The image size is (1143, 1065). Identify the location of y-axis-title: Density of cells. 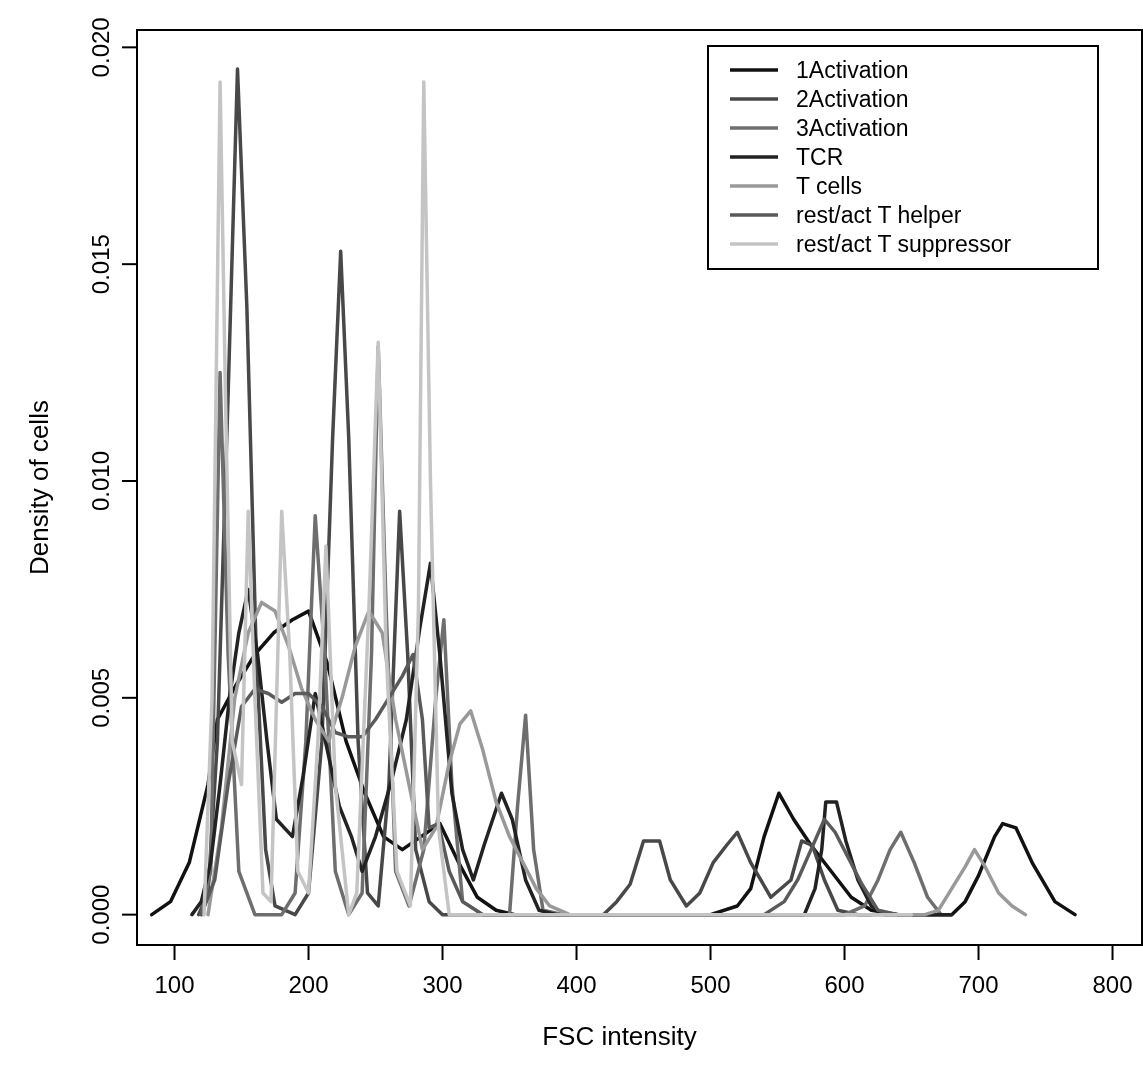
(39, 487).